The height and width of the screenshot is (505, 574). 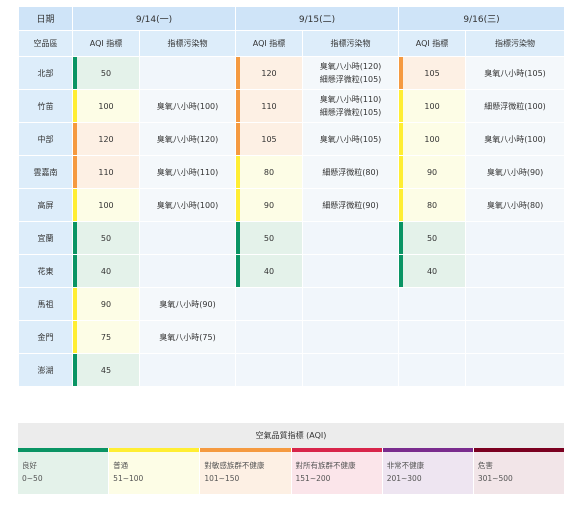 I want to click on legend-label: 普通, so click(x=121, y=465).